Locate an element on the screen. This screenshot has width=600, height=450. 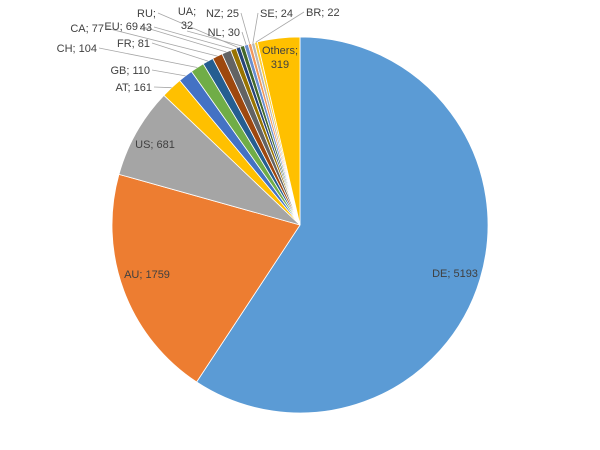
pie-slice-others is located at coordinates (278, 131).